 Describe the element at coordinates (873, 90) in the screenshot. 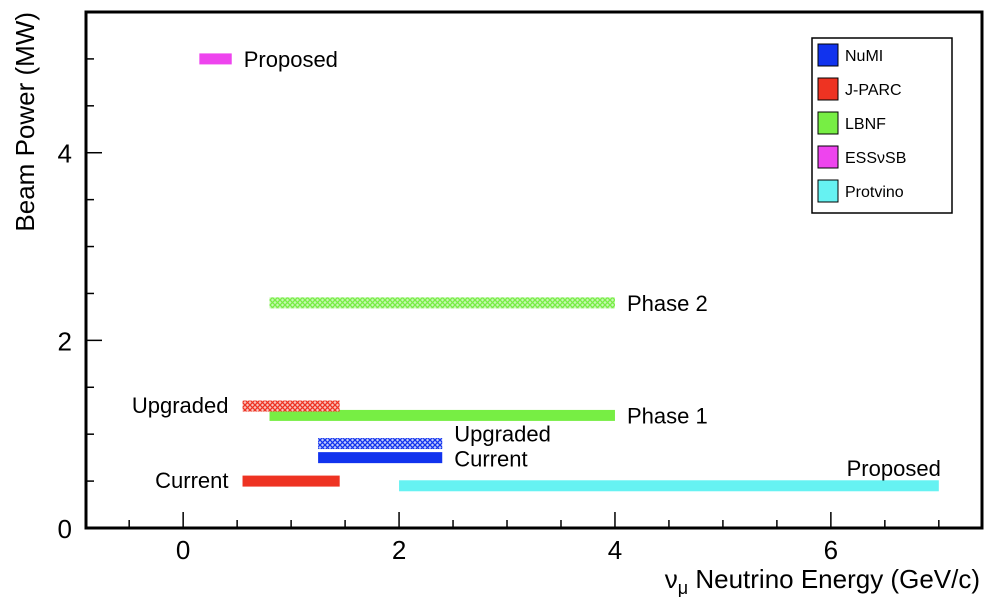

I see `legend-label-j-parc: J-PARC` at that location.